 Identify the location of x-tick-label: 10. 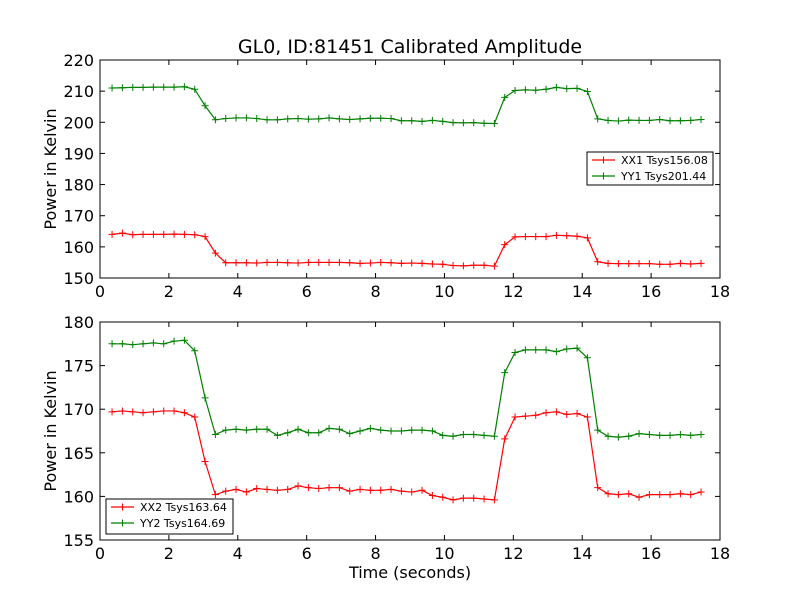
(444, 291).